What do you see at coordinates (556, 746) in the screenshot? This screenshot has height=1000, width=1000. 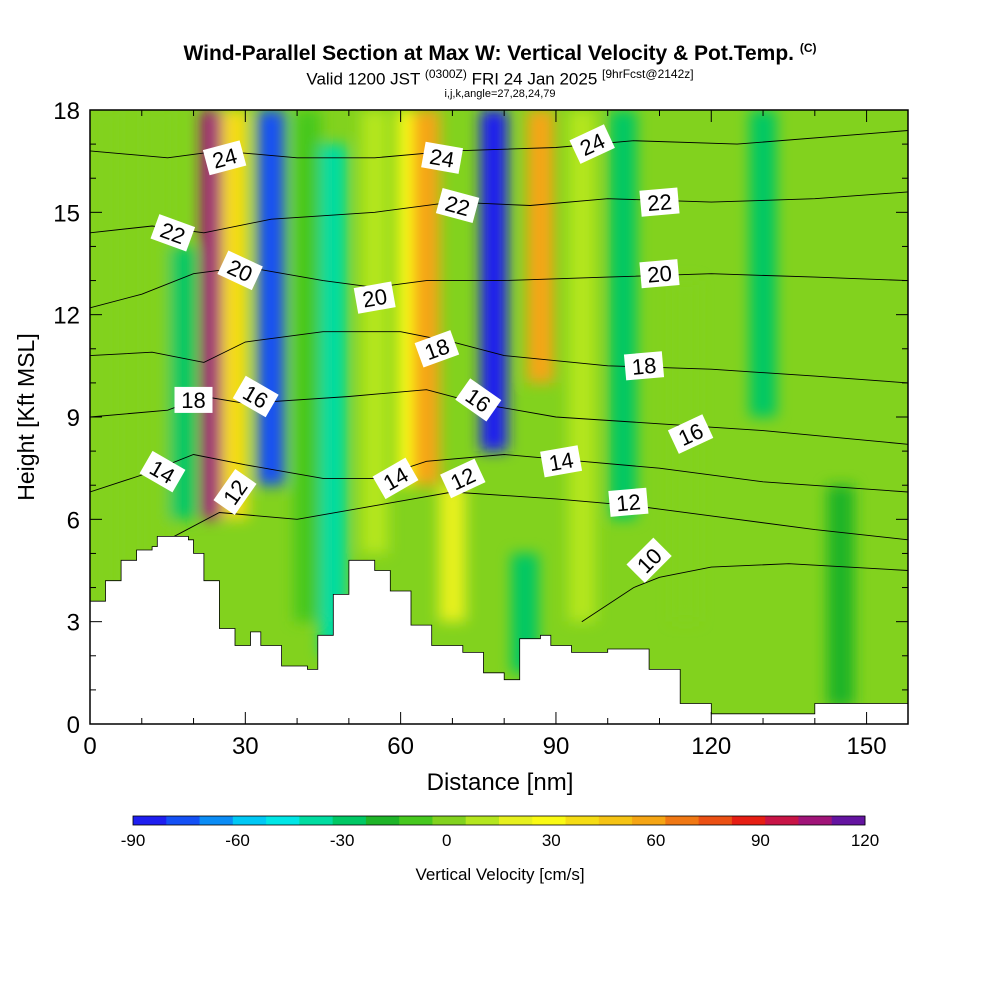 I see `x-tick-label: 90` at bounding box center [556, 746].